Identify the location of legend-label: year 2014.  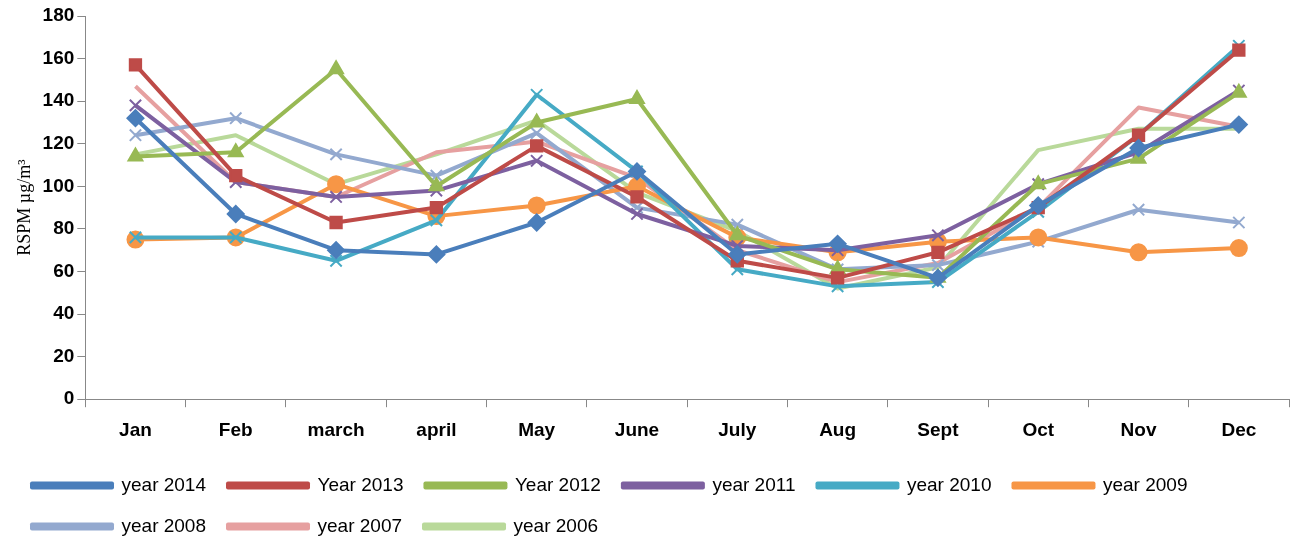
(164, 484).